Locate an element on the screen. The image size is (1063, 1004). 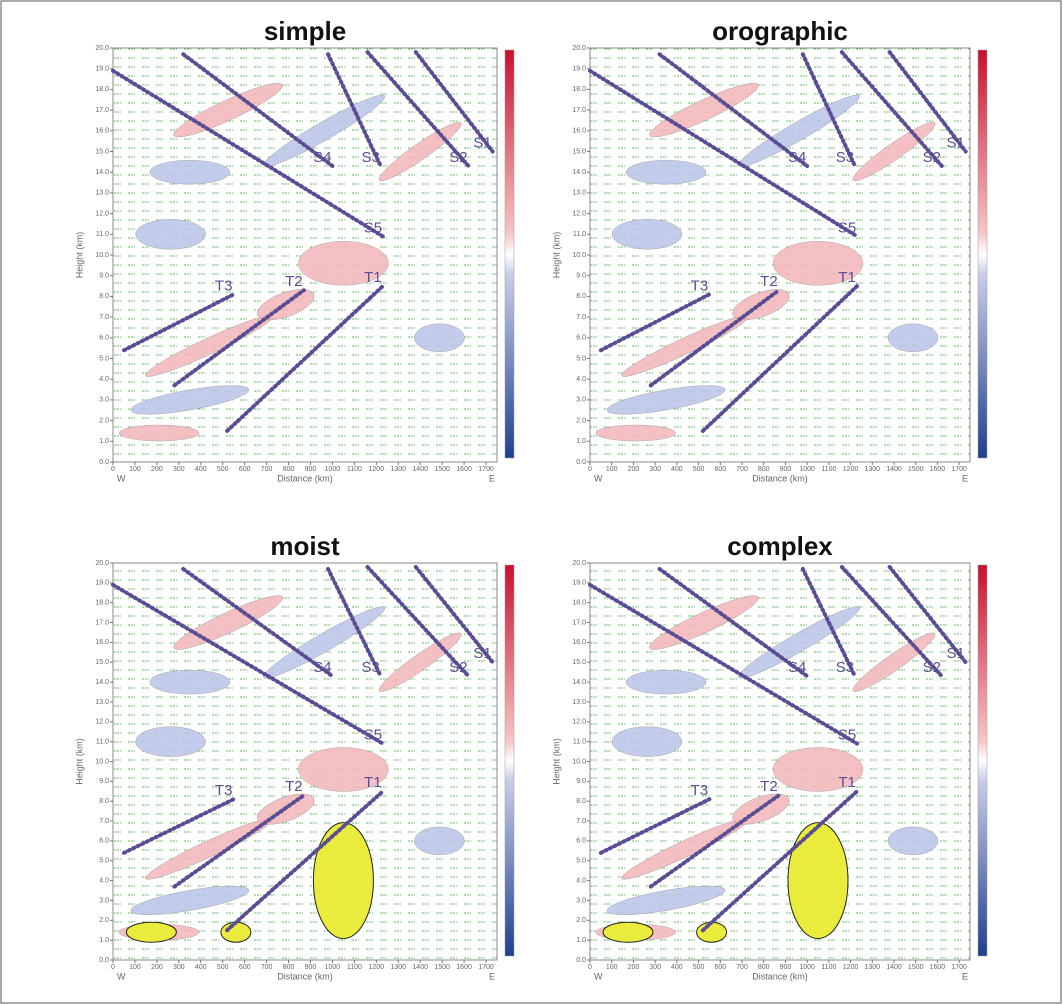
x-tick-label: 300 is located at coordinates (655, 967).